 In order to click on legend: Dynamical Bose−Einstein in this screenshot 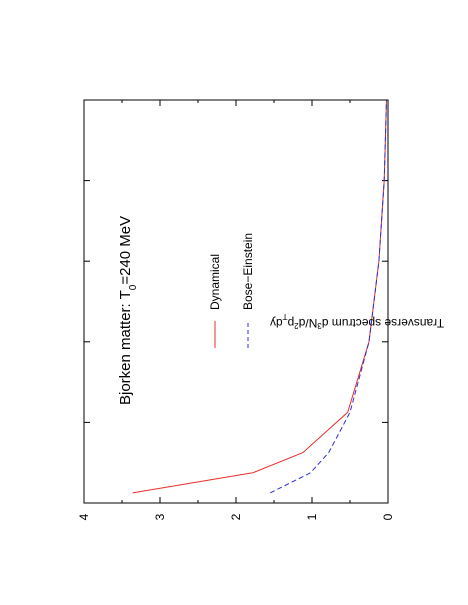, I will do `click(231, 290)`.